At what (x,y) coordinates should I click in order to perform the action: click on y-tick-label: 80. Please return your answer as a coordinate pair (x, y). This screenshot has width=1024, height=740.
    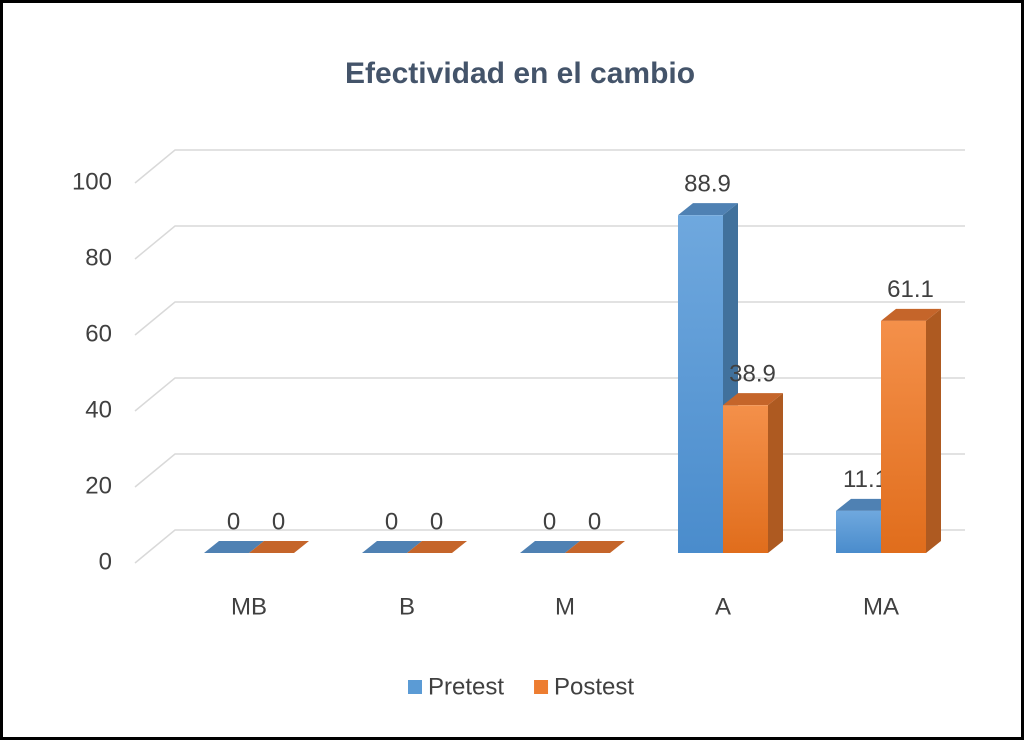
    Looking at the image, I should click on (98, 257).